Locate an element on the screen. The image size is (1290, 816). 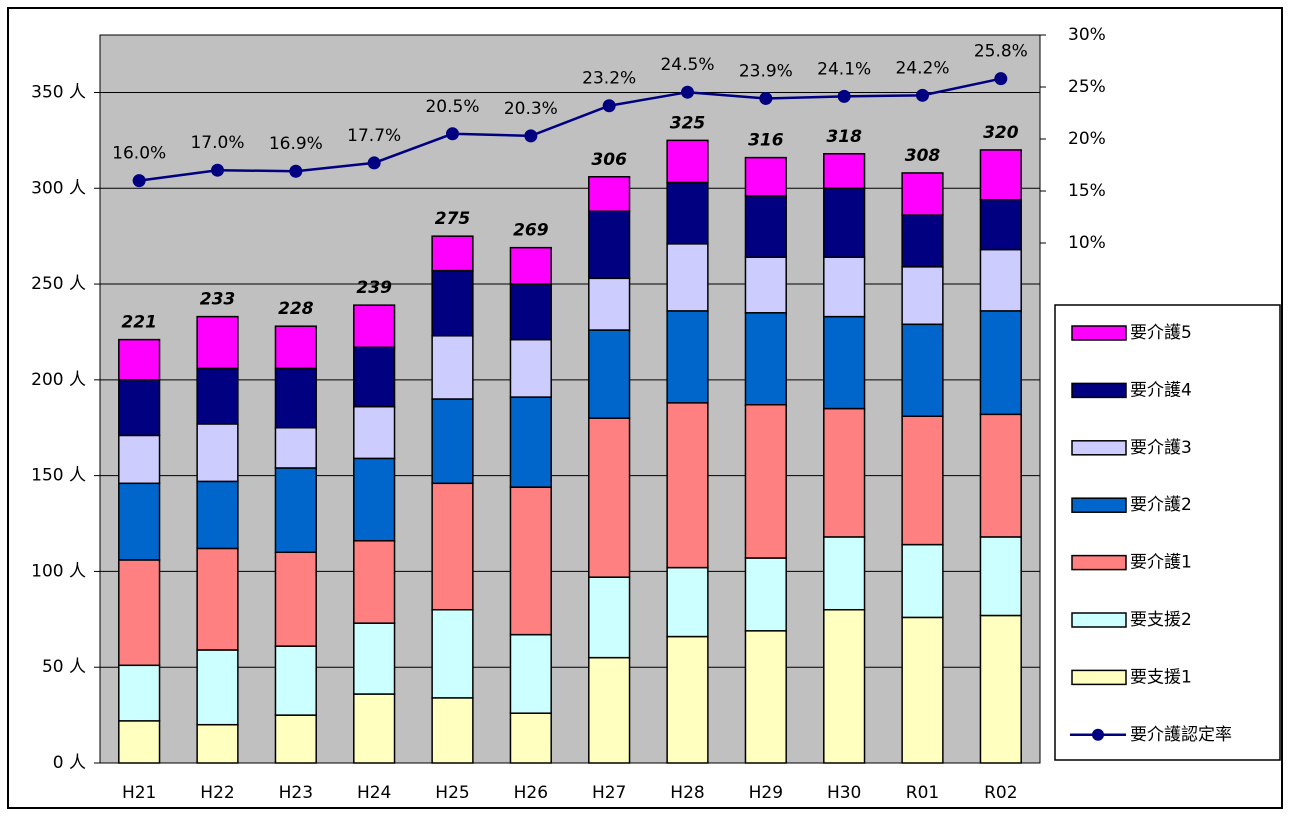
legend-box is located at coordinates (1167, 532).